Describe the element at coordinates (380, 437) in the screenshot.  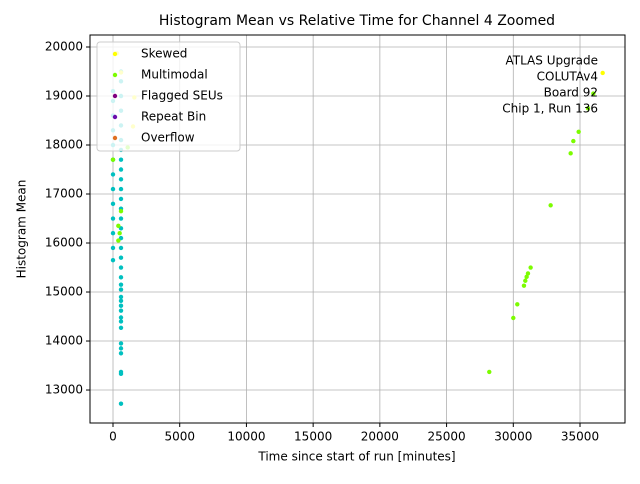
I see `x-tick-label: 20000` at that location.